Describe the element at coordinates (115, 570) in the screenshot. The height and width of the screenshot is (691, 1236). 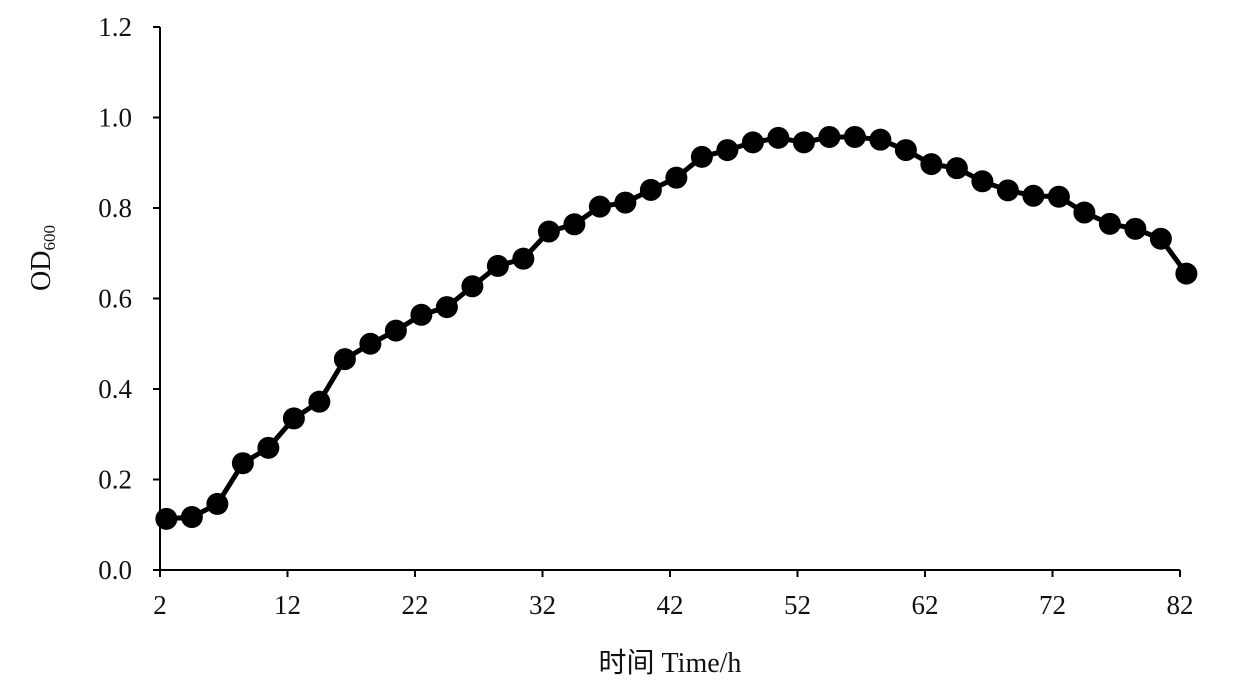
I see `y-tick-label: 0.0` at that location.